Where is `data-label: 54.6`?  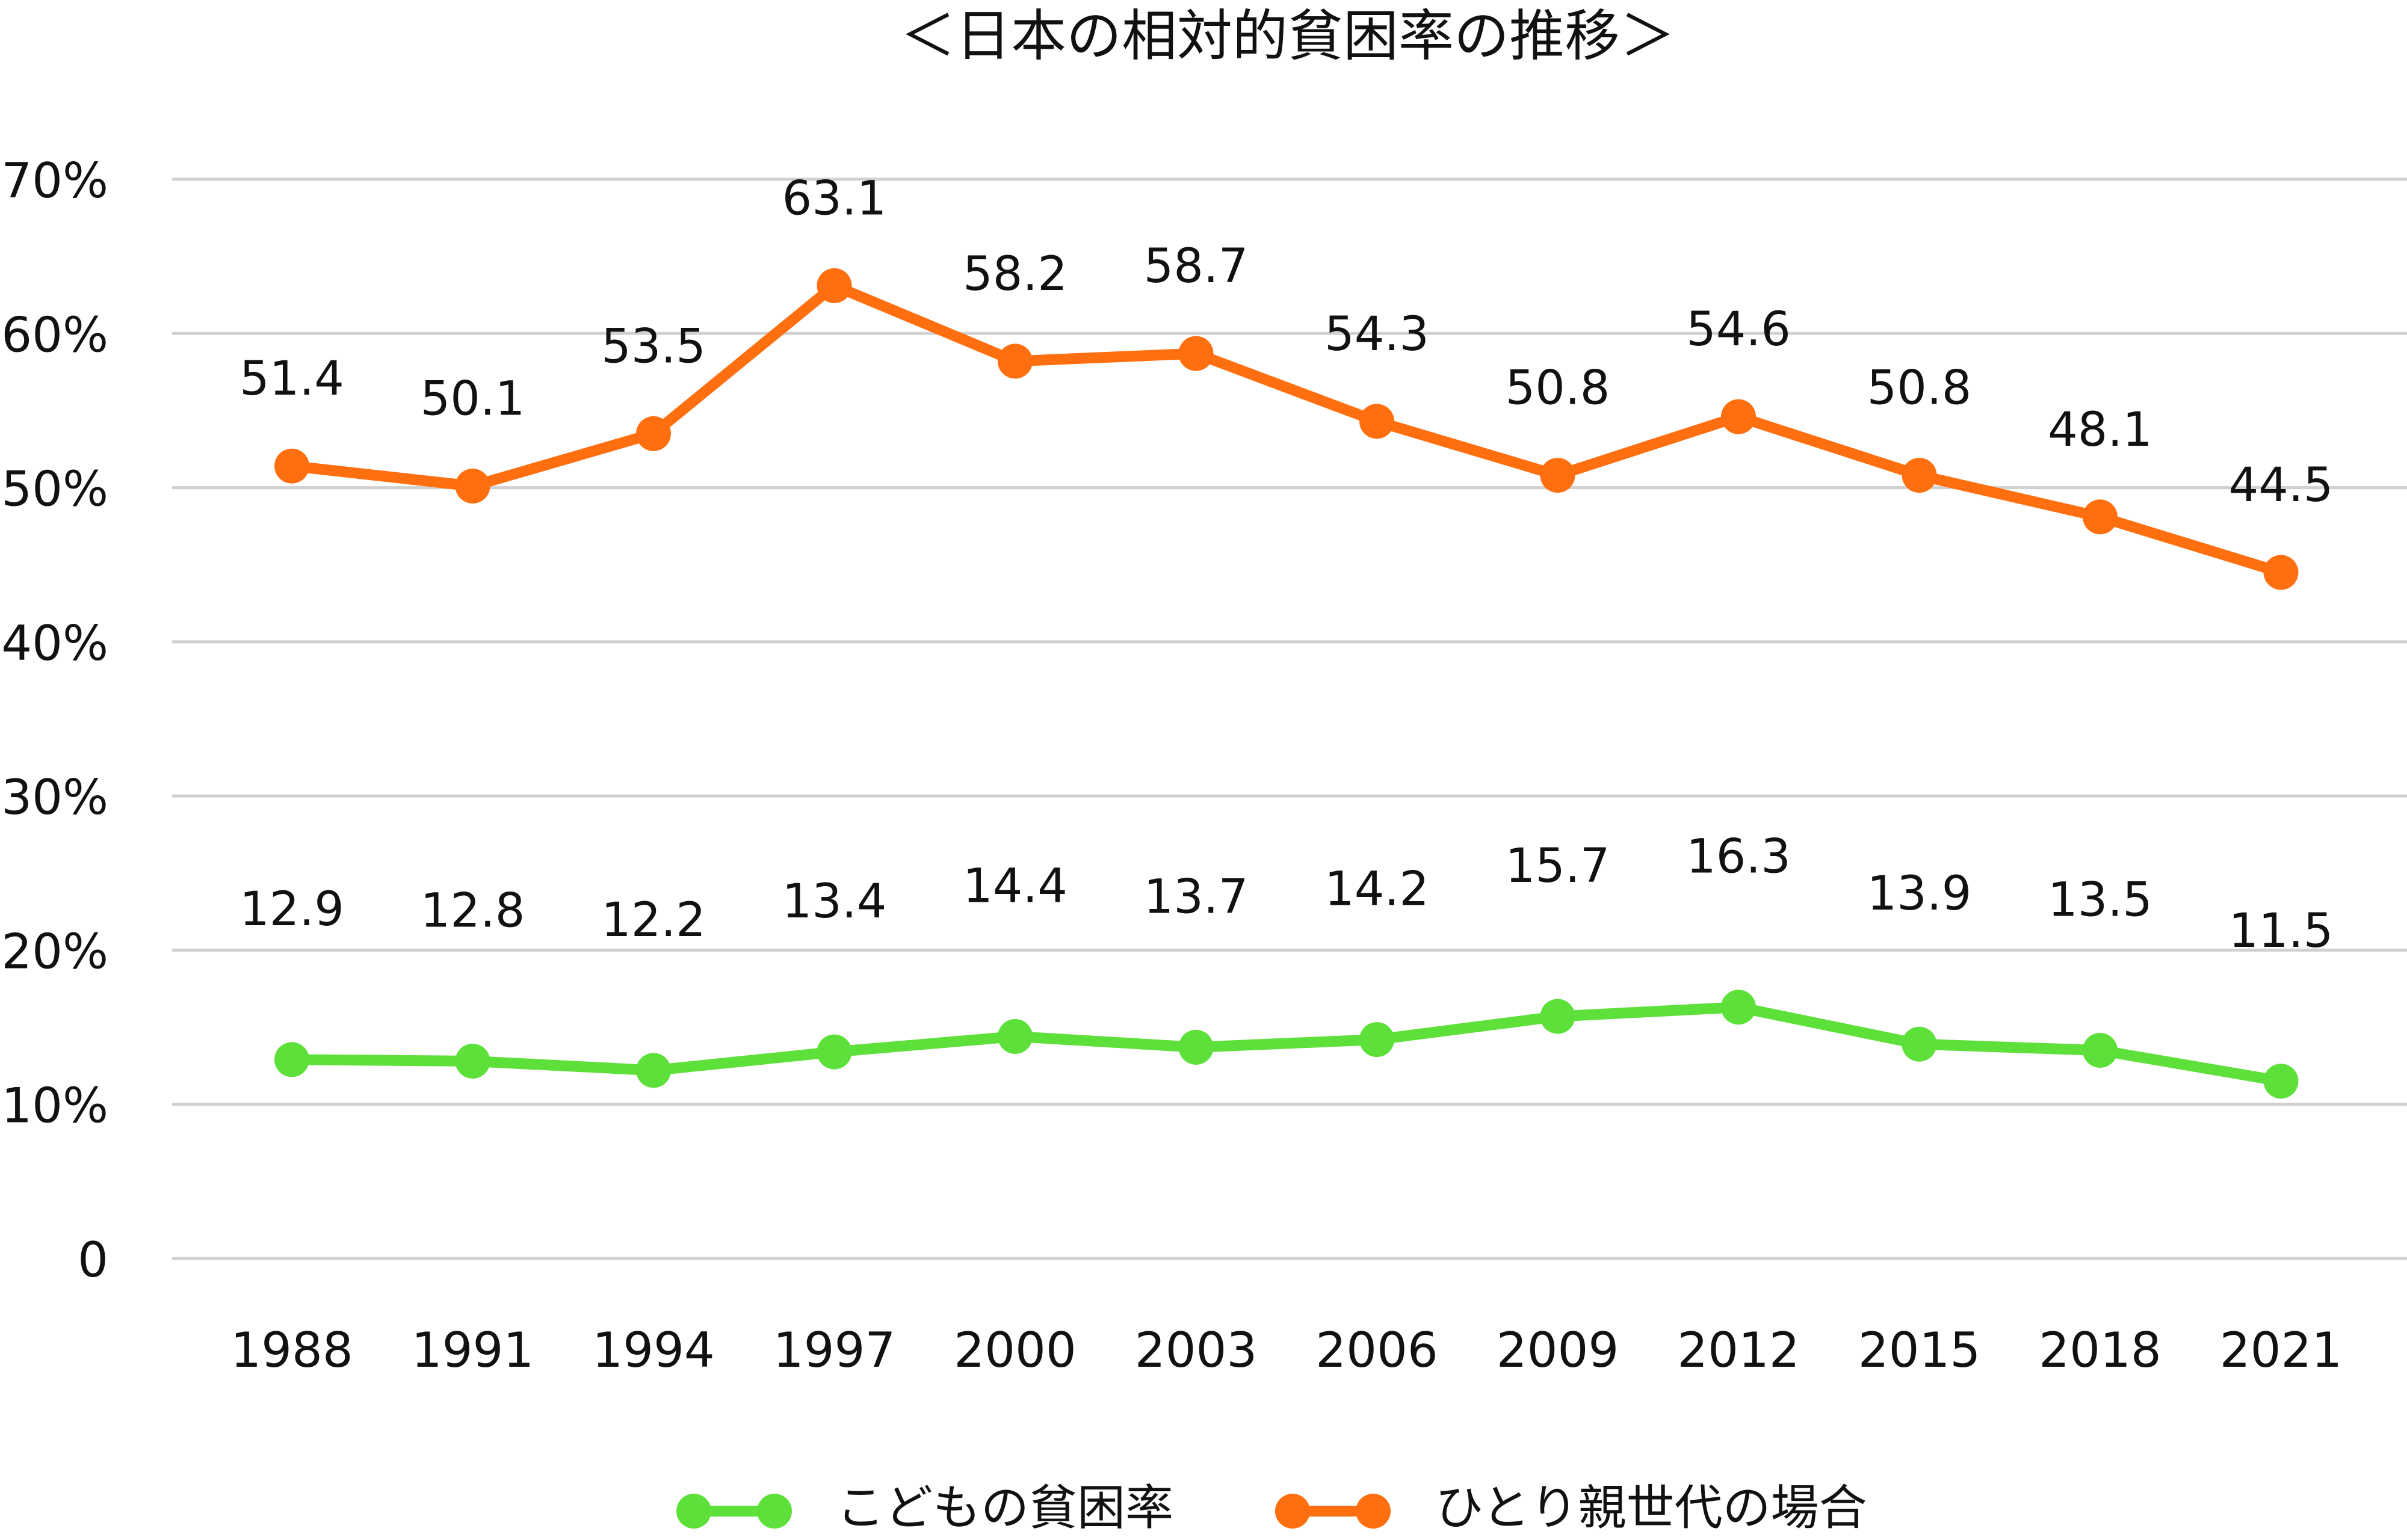 data-label: 54.6 is located at coordinates (1738, 330).